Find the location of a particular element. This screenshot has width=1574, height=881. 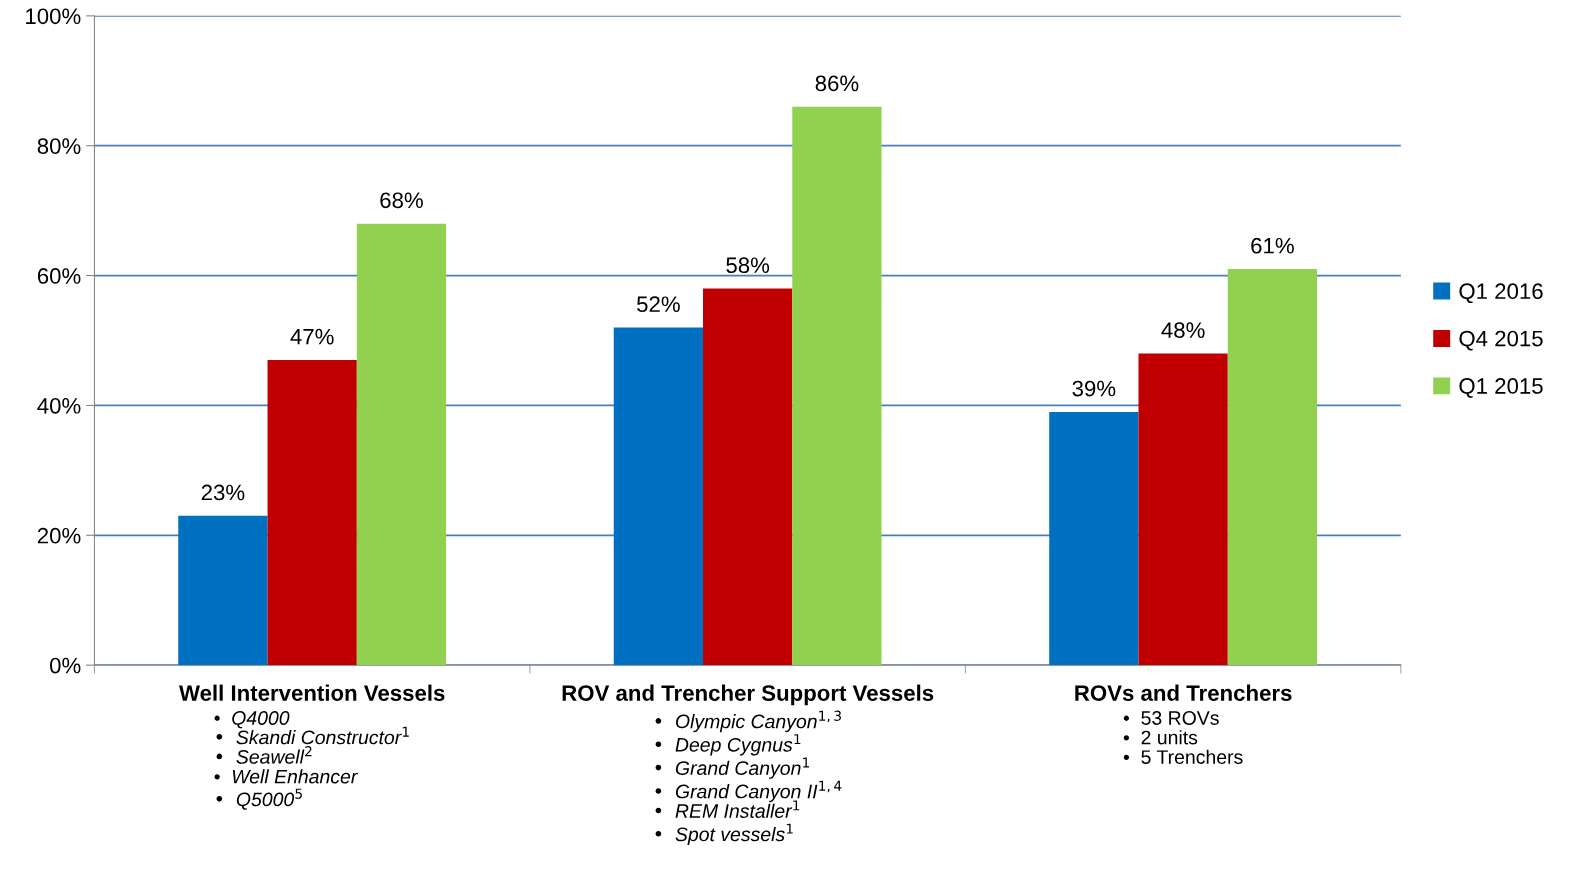

x-tick-label: ROV and Trencher Support Vessels is located at coordinates (748, 695).